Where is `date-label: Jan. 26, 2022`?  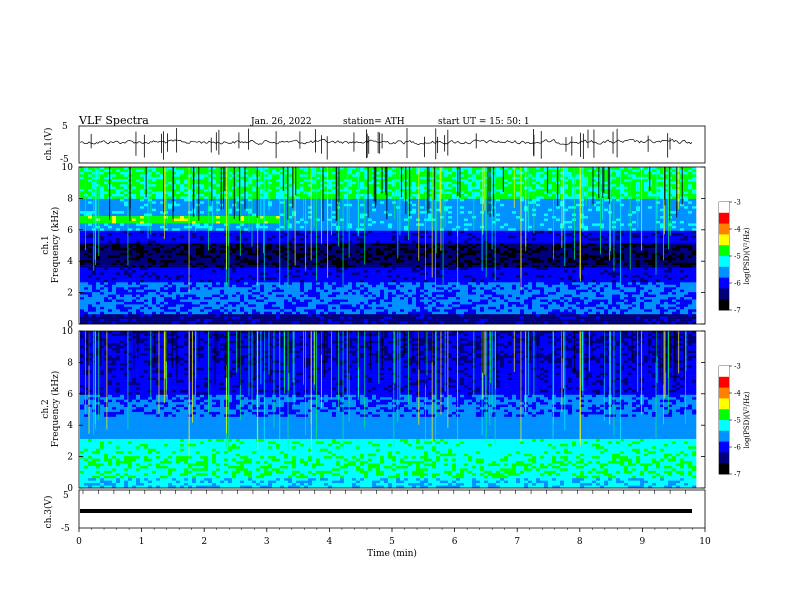
date-label: Jan. 26, 2022 is located at coordinates (281, 122).